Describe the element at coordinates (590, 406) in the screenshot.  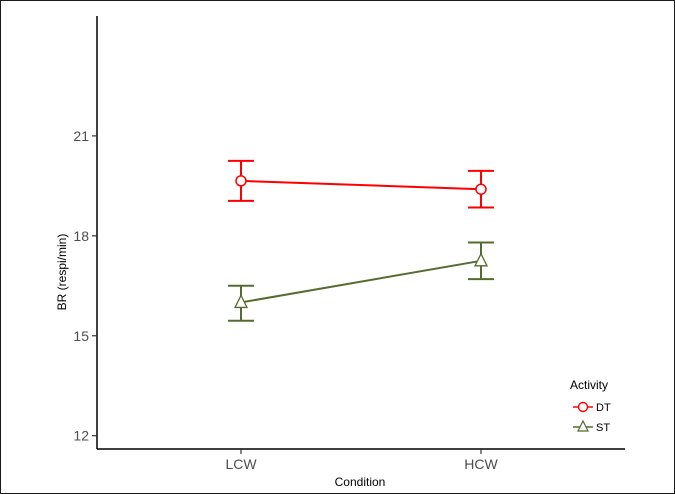
I see `legend: Activity DT ST` at that location.